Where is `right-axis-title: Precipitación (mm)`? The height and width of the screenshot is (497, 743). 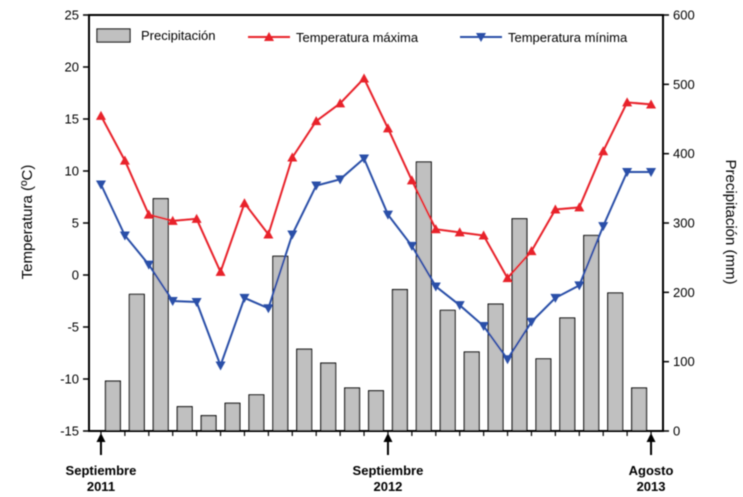
right-axis-title: Precipitación (mm) is located at coordinates (730, 221).